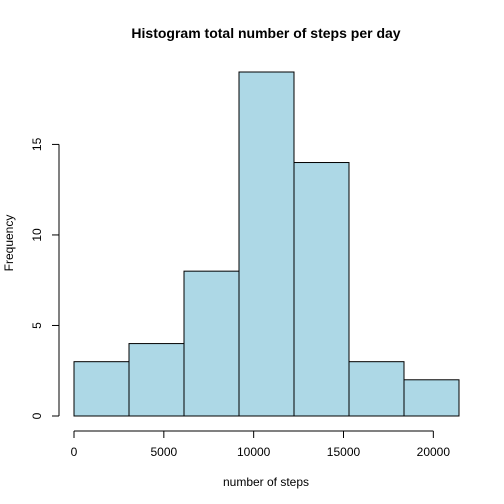 This screenshot has width=504, height=504. Describe the element at coordinates (37, 144) in the screenshot. I see `y-tick-label: 15` at that location.